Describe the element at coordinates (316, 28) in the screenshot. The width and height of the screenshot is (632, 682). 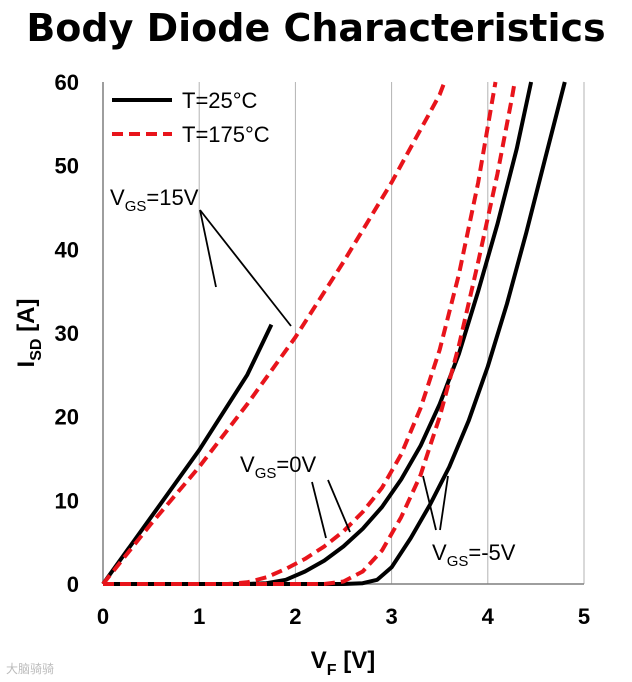
I see `chart-title: Body Diode Characteristics` at that location.